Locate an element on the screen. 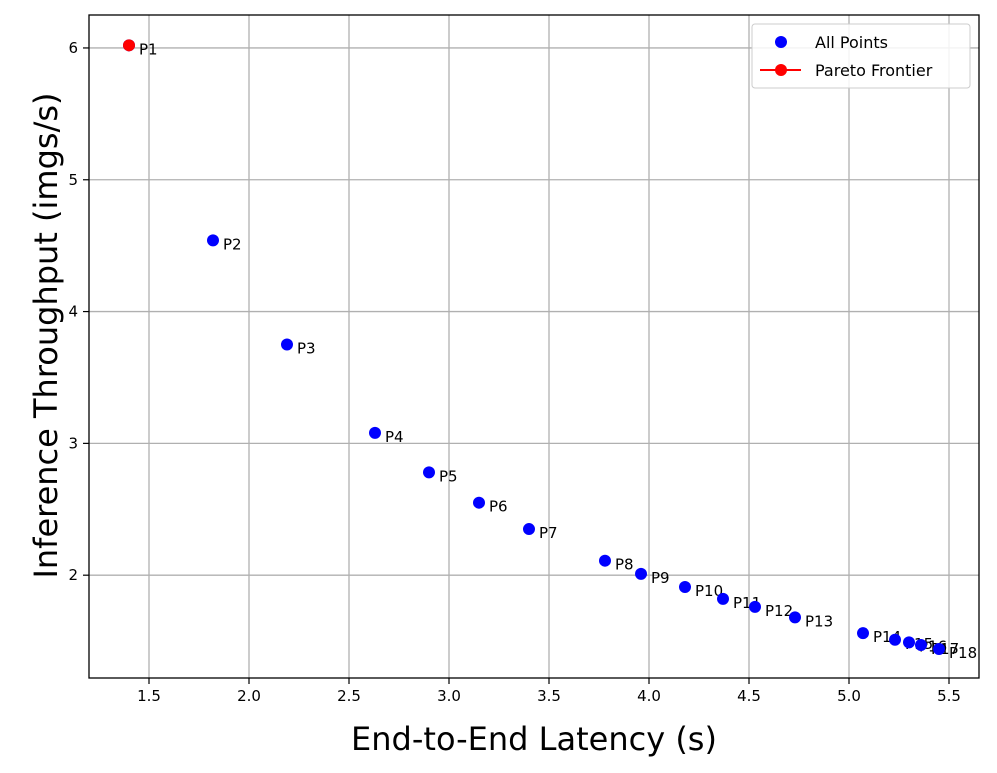 This screenshot has width=997, height=773. y-tick-label: 2 is located at coordinates (73, 575).